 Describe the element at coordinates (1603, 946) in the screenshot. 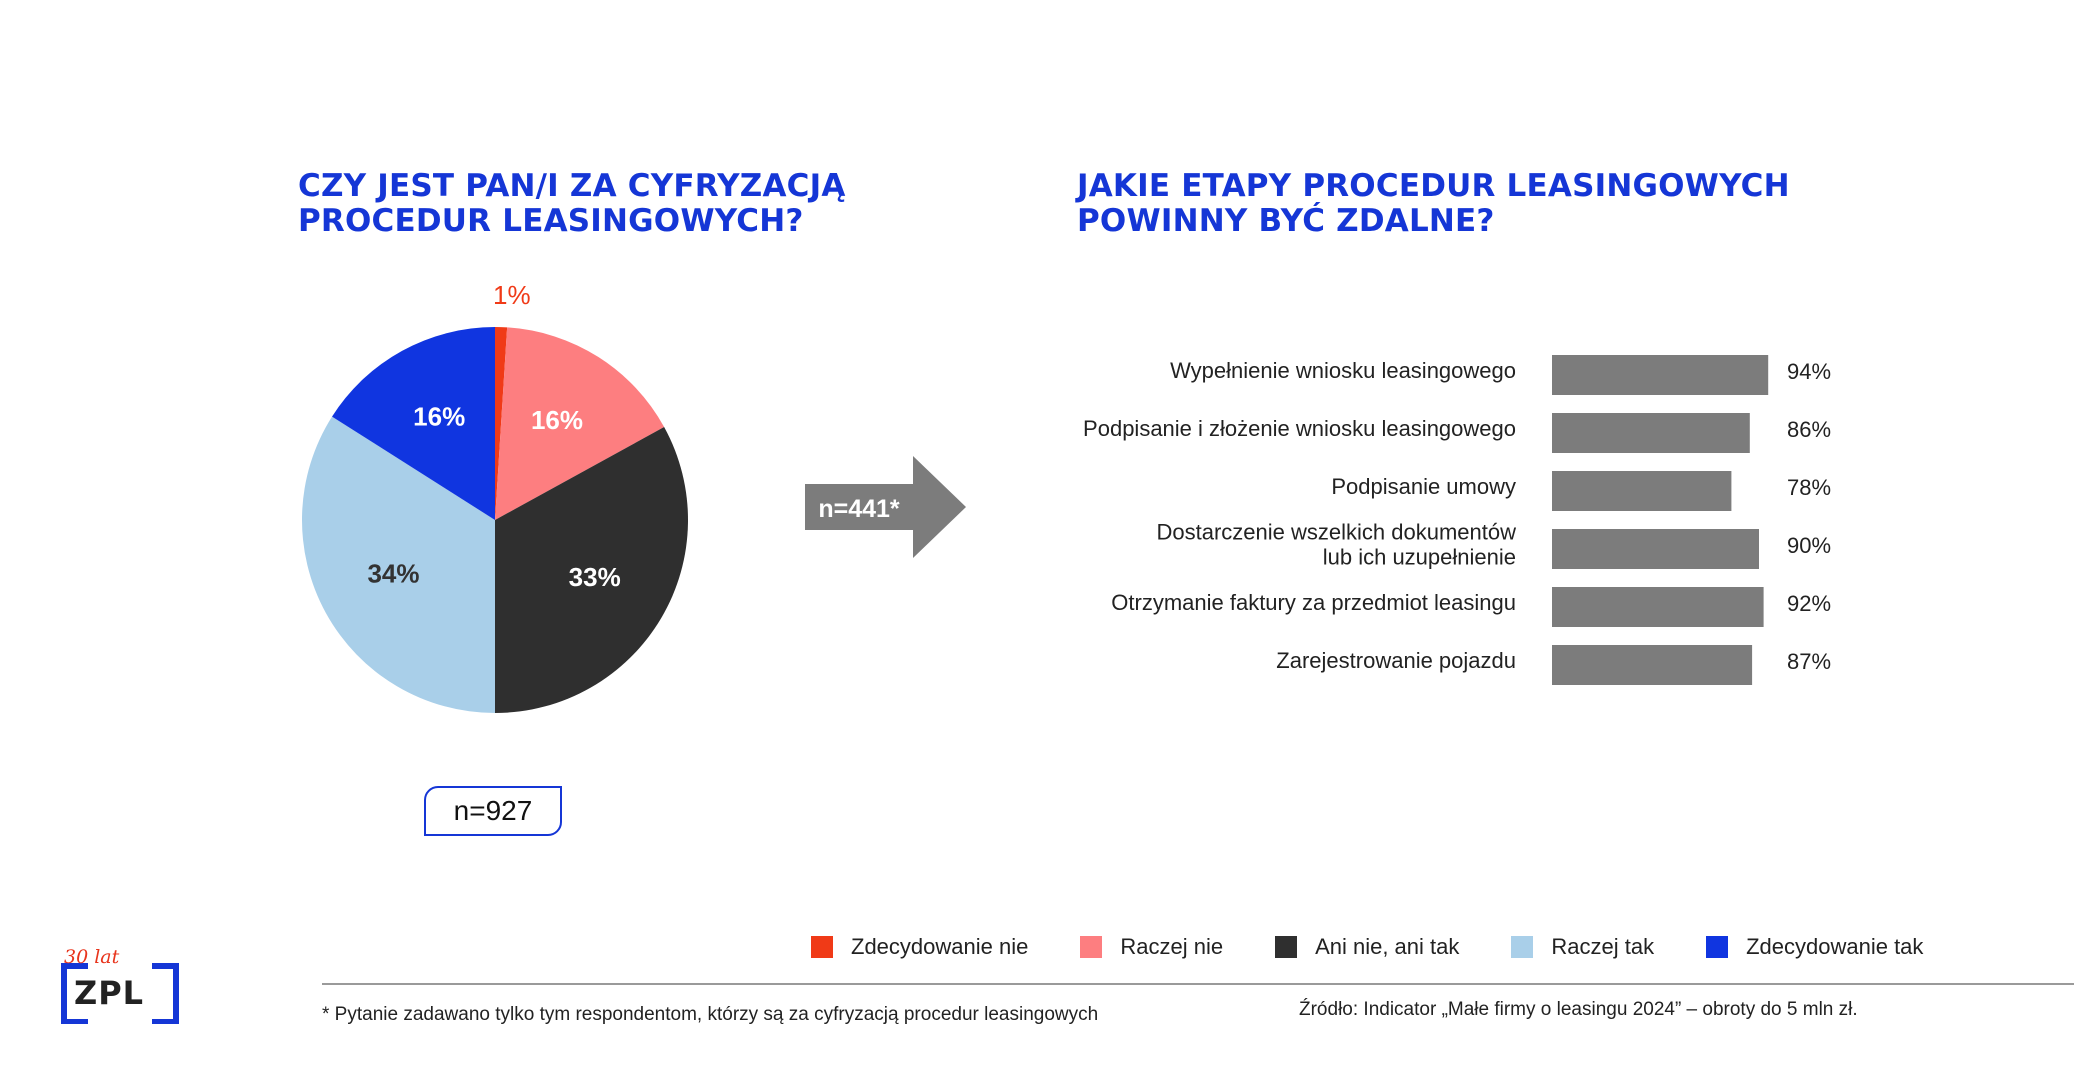

I see `legend-label: Raczej tak` at that location.